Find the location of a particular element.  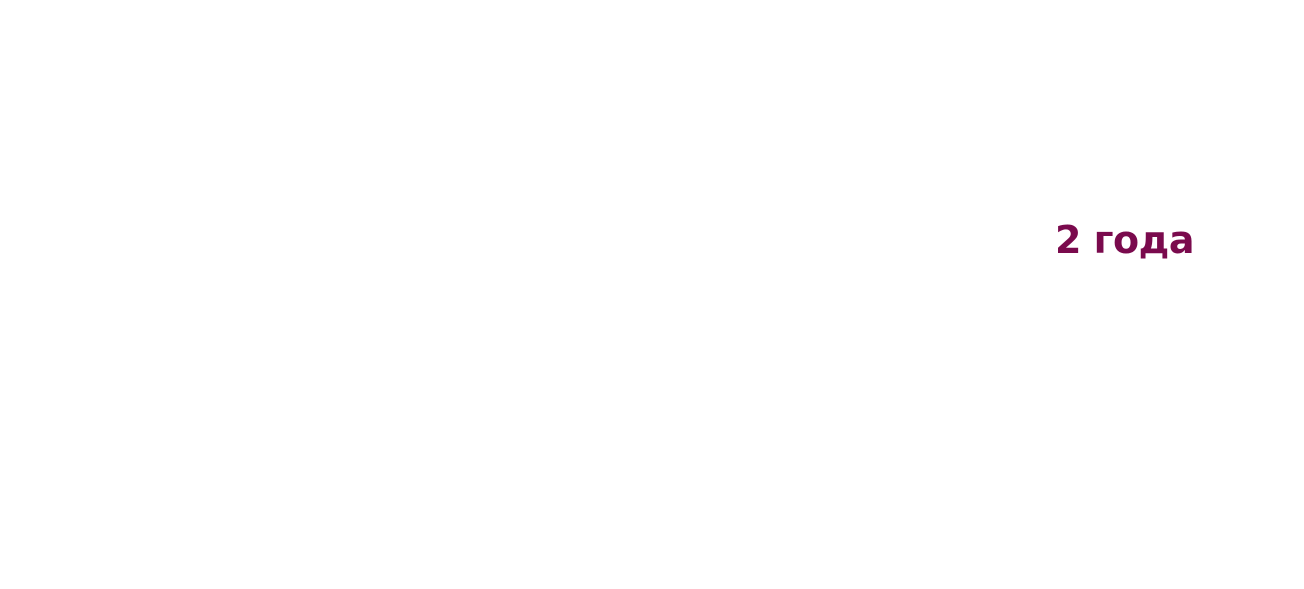

duration-label: 2 года is located at coordinates (1124, 240).